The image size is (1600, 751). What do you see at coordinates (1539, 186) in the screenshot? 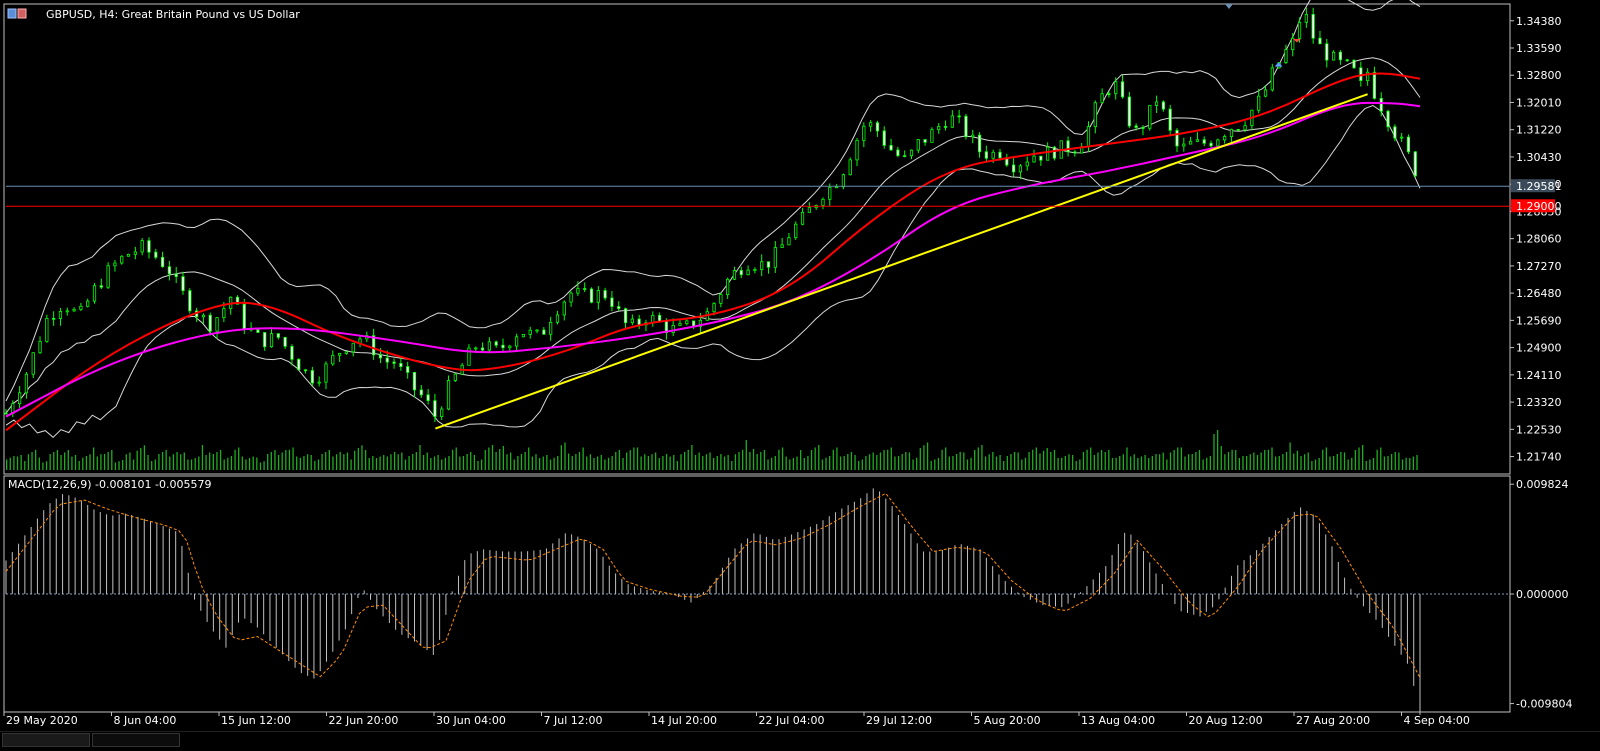
I see `current-price-label: 1.29581` at bounding box center [1539, 186].